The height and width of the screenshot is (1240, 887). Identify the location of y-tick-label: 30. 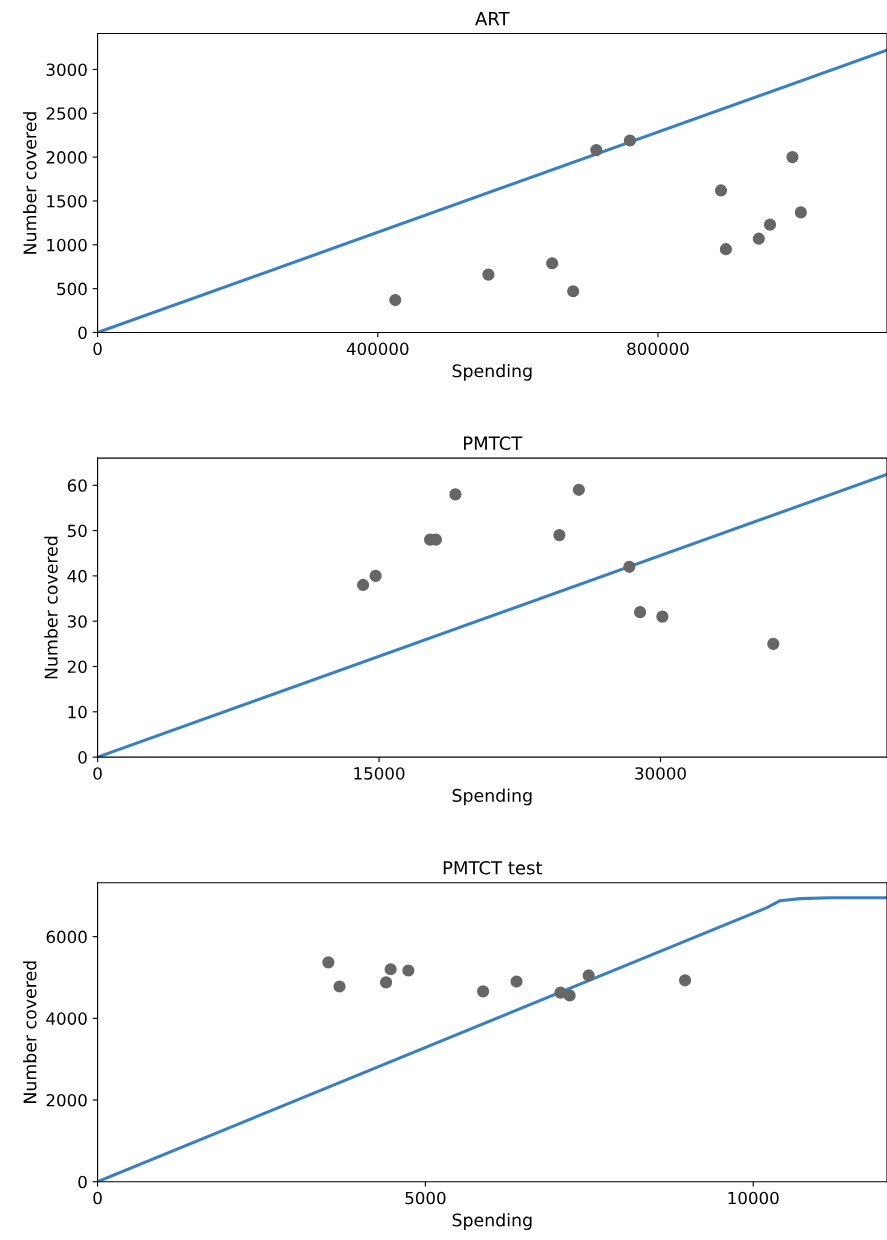
(77, 621).